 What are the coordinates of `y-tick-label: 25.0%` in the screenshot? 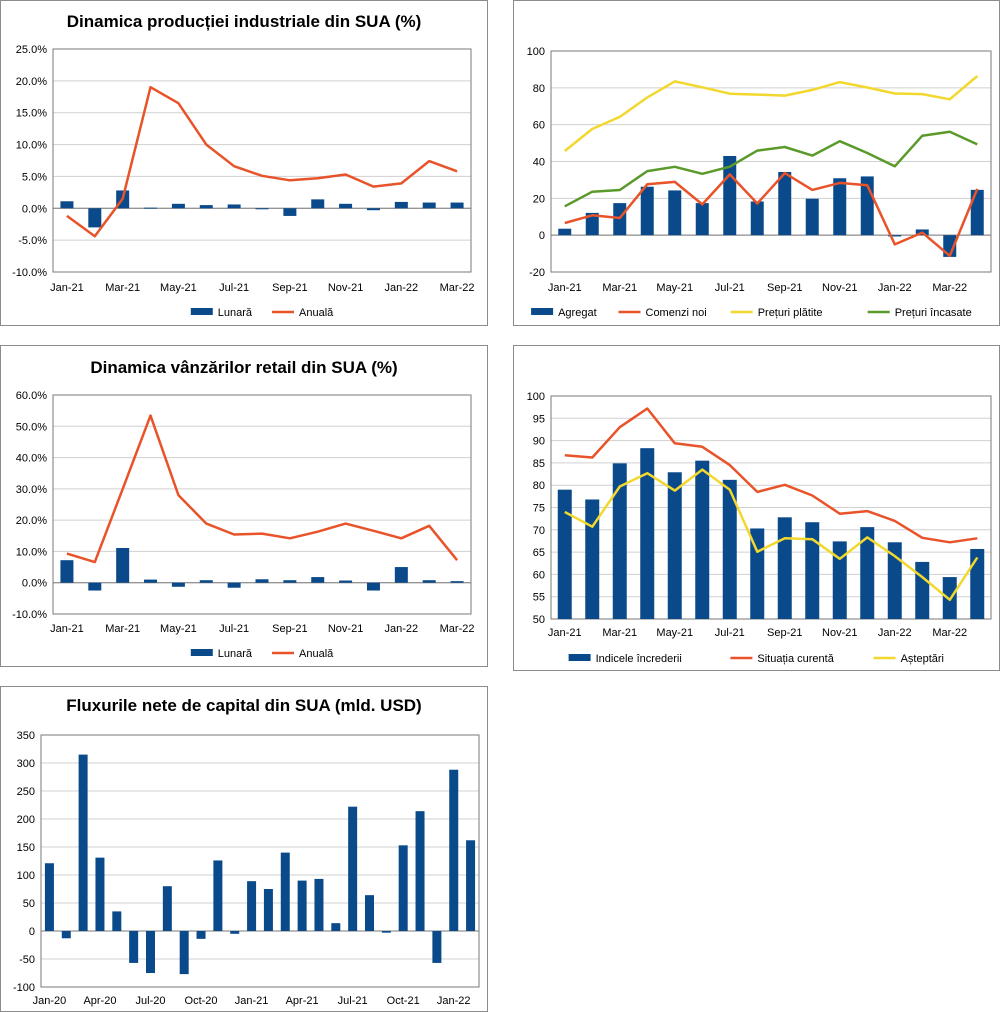 It's located at (31, 50).